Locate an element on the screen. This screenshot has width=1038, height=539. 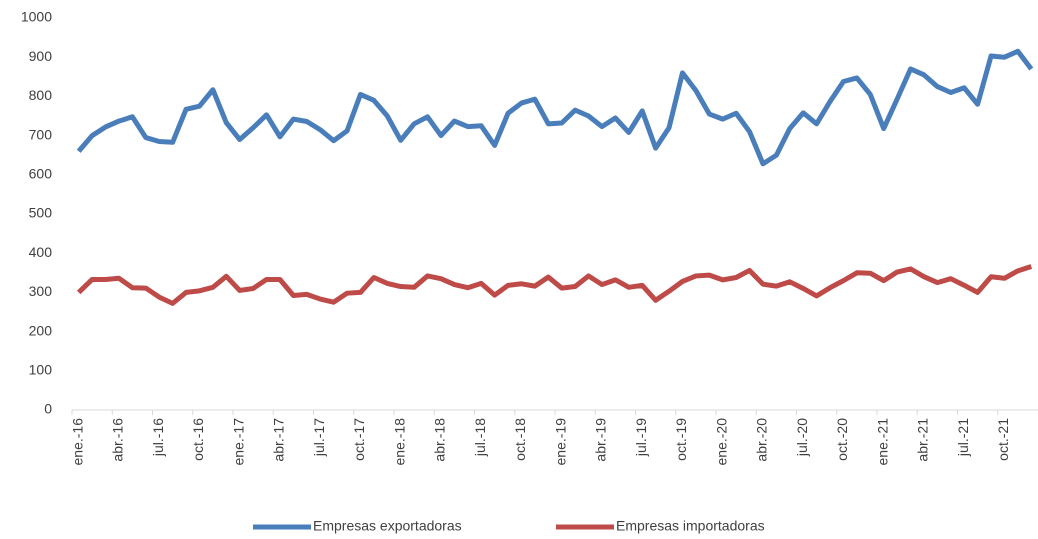
x-tick-label: abr.-19 is located at coordinates (601, 440).